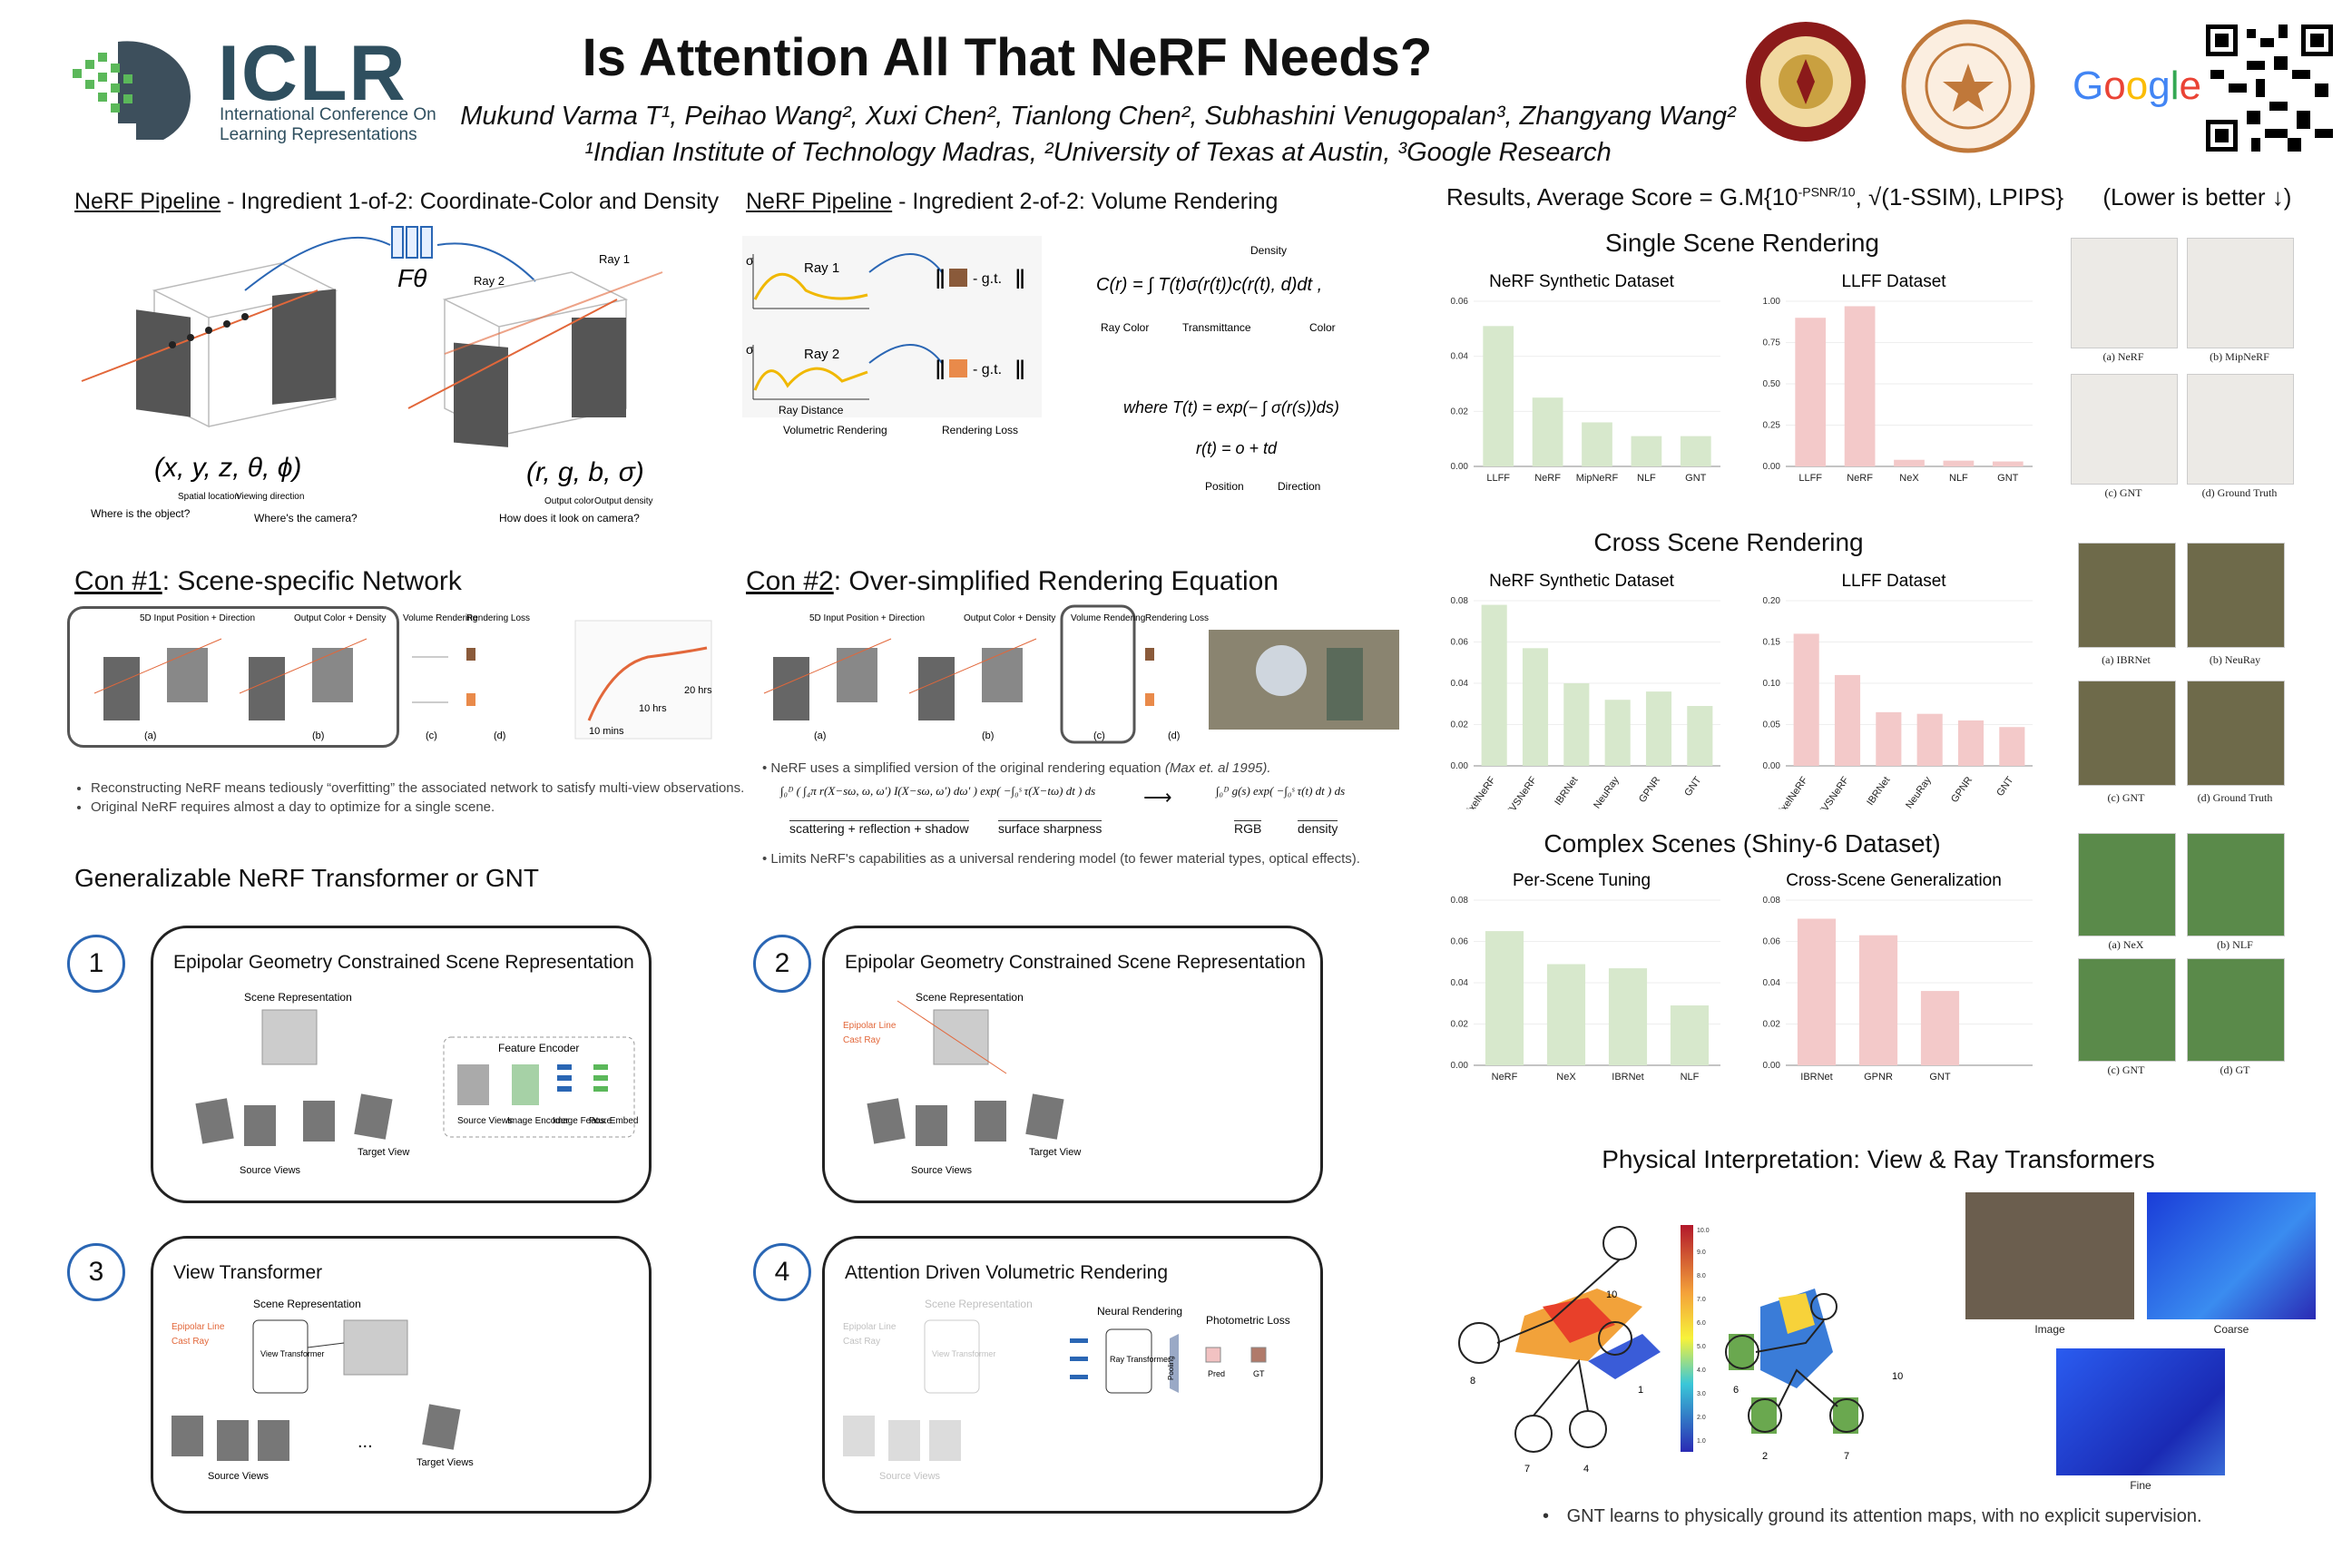 Image resolution: width=2352 pixels, height=1568 pixels. Describe the element at coordinates (1460, 725) in the screenshot. I see `y-tick-label: 0.02` at that location.